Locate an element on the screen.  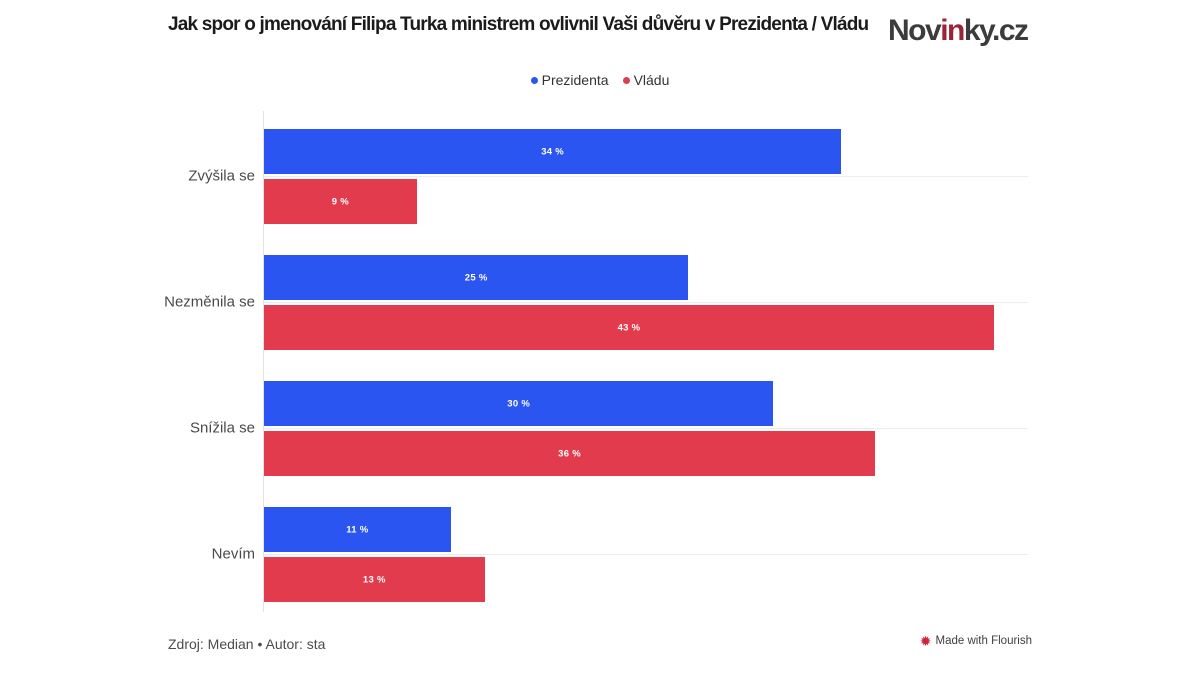
category-label: Nevím is located at coordinates (233, 554).